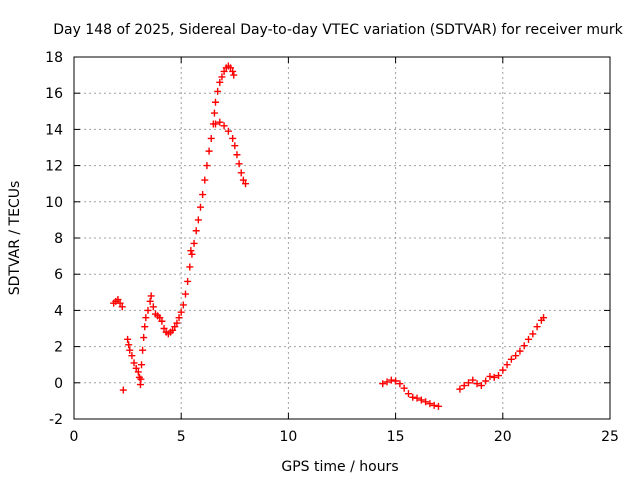  I want to click on x-tick-label: 20, so click(503, 437).